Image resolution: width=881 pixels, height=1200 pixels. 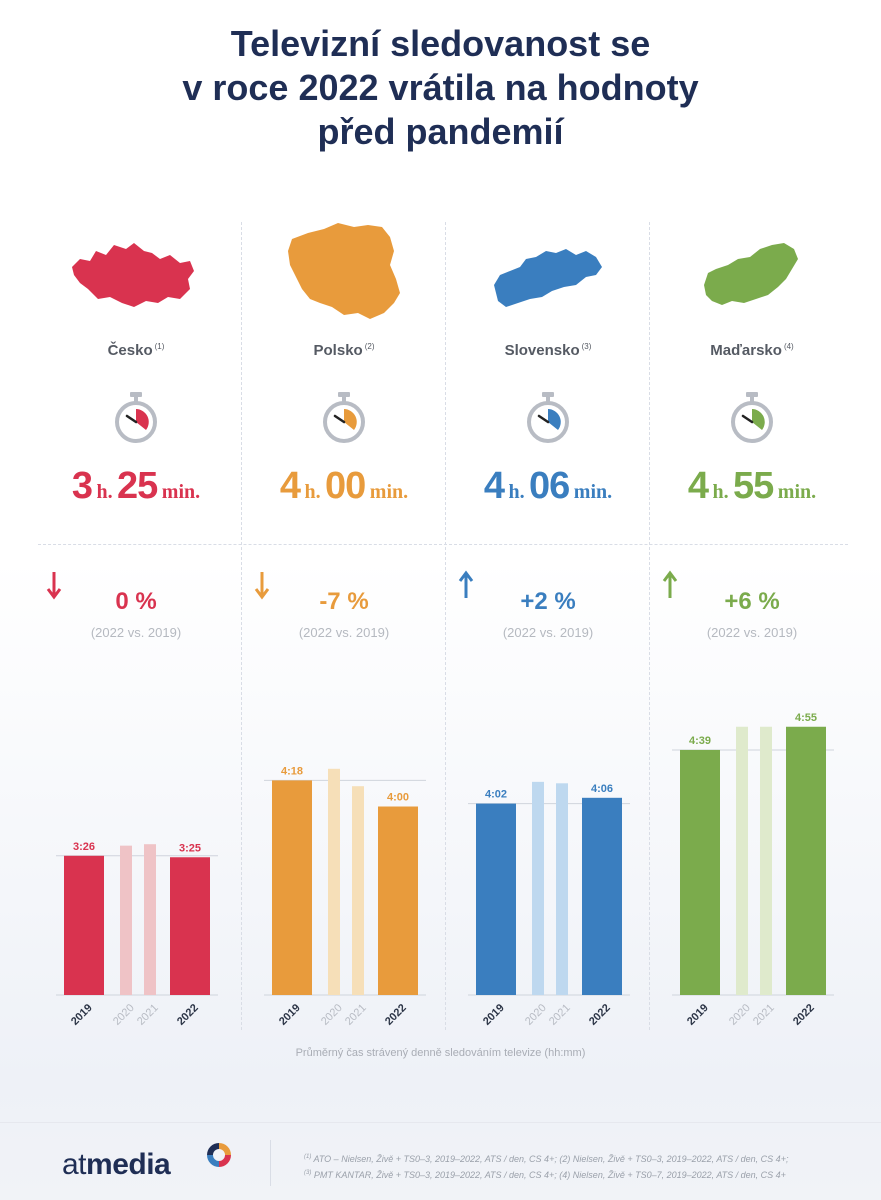 What do you see at coordinates (338, 350) in the screenshot?
I see `country-name: Polsko` at bounding box center [338, 350].